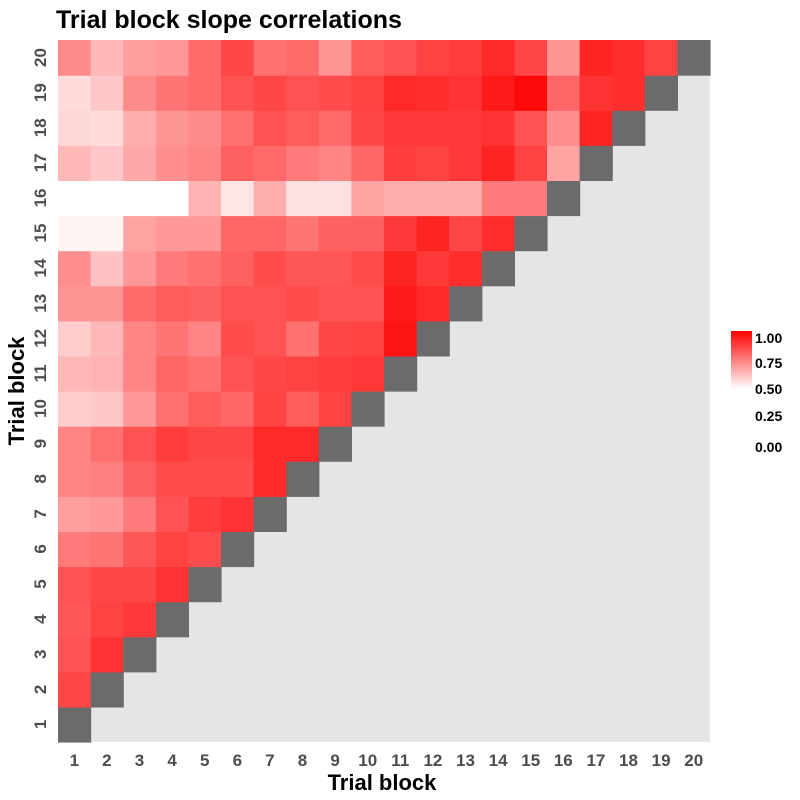  What do you see at coordinates (768, 338) in the screenshot?
I see `legend-break-label: 1.00` at bounding box center [768, 338].